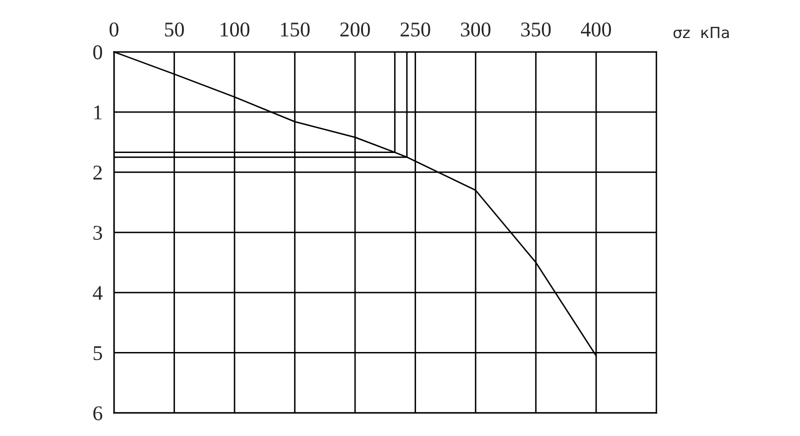 The image size is (800, 436). What do you see at coordinates (536, 29) in the screenshot?
I see `x-tick-label: 350` at bounding box center [536, 29].